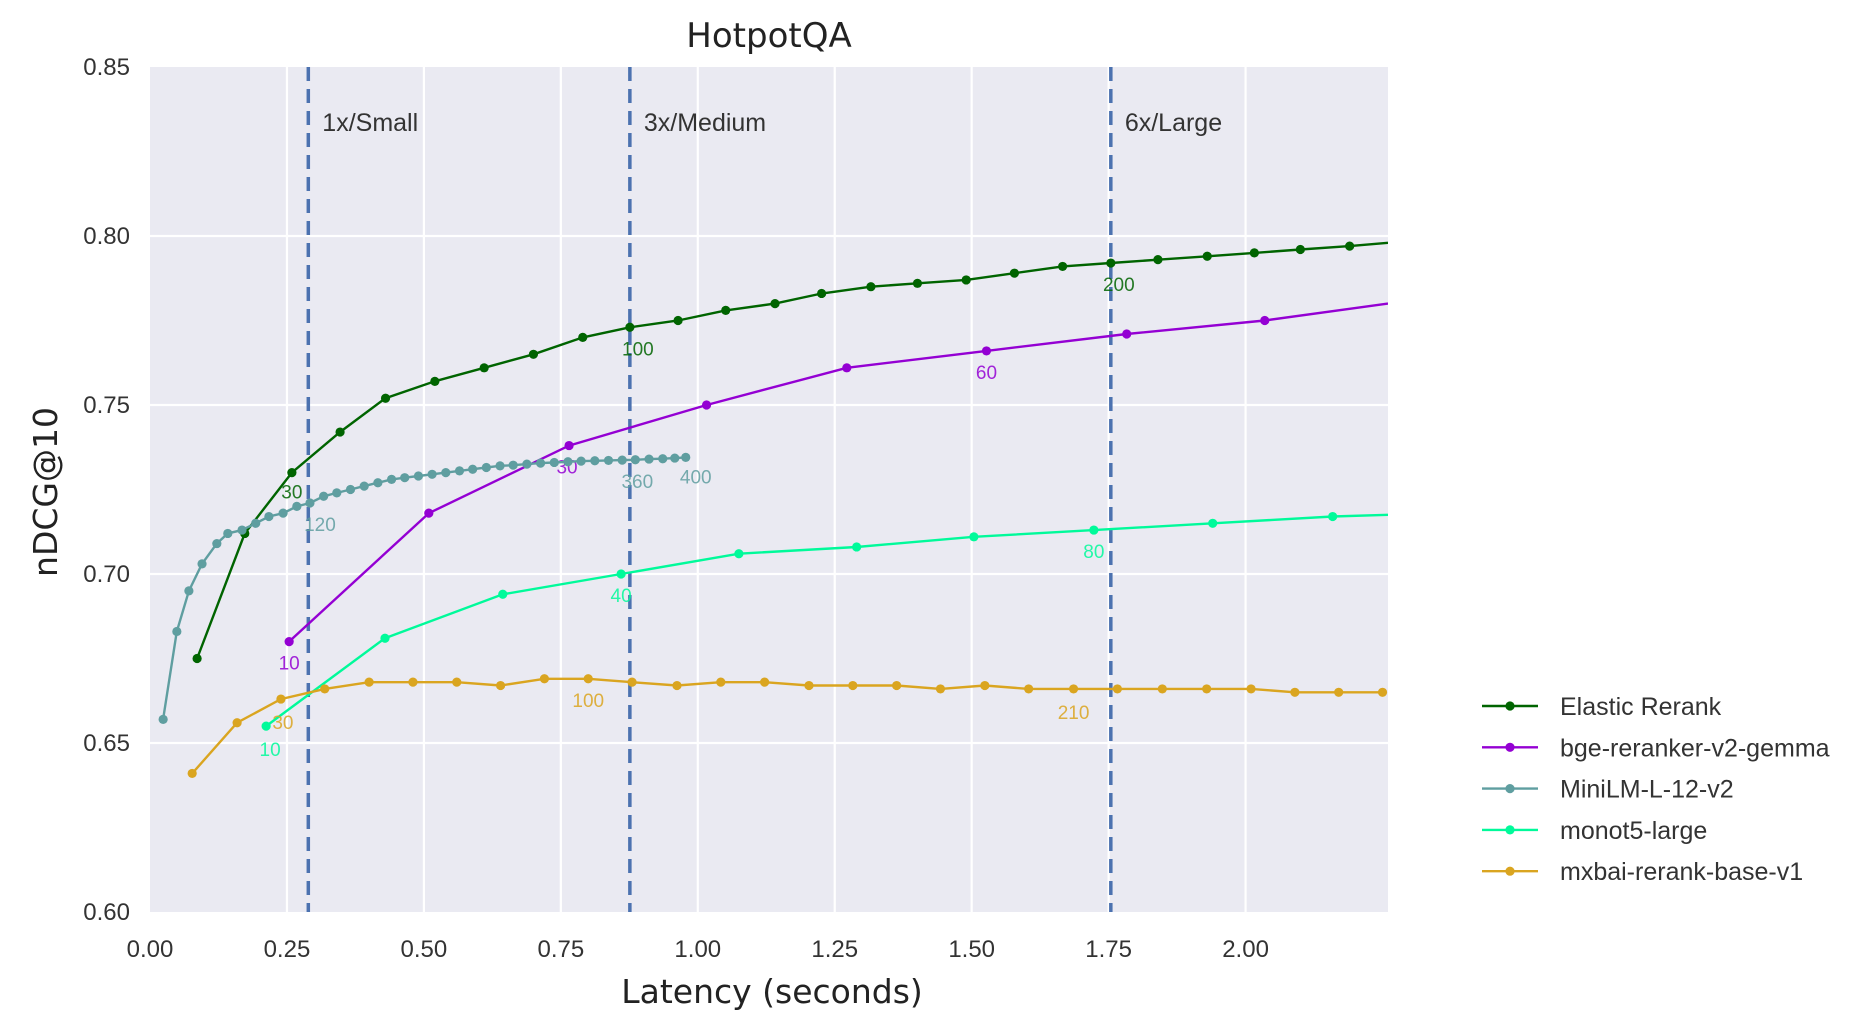 This screenshot has width=1872, height=1031. What do you see at coordinates (1642, 872) in the screenshot?
I see `legend-item: mxbai-rerank-base-v1` at bounding box center [1642, 872].